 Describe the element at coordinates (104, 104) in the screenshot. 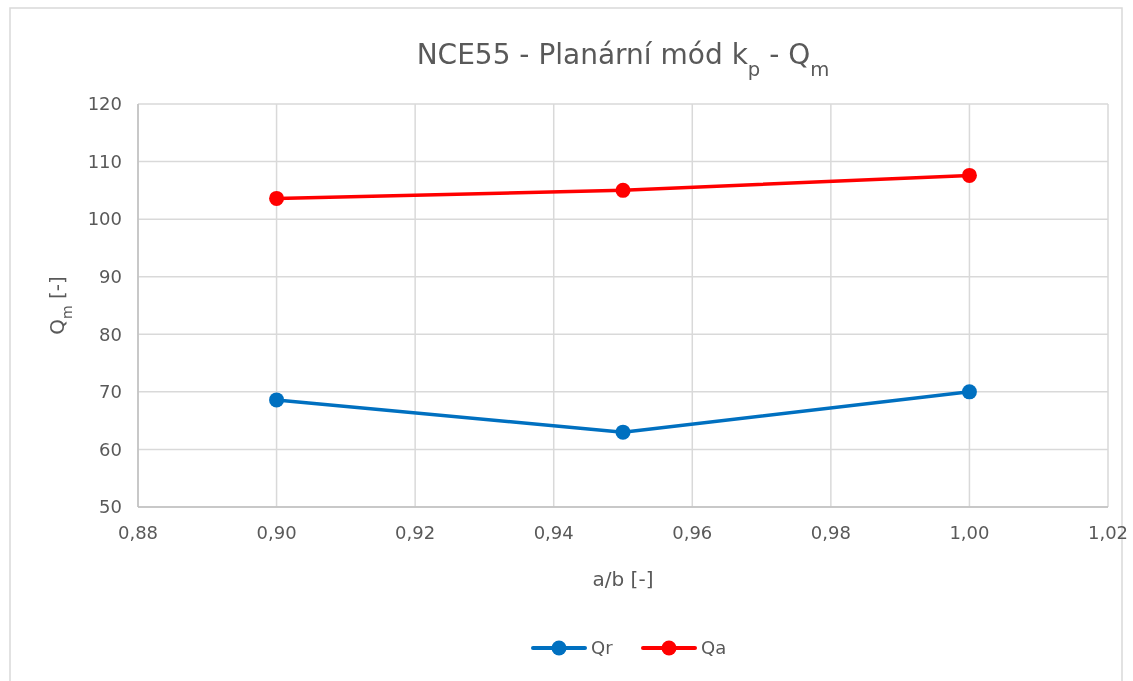

I see `y-tick-label: 120` at that location.